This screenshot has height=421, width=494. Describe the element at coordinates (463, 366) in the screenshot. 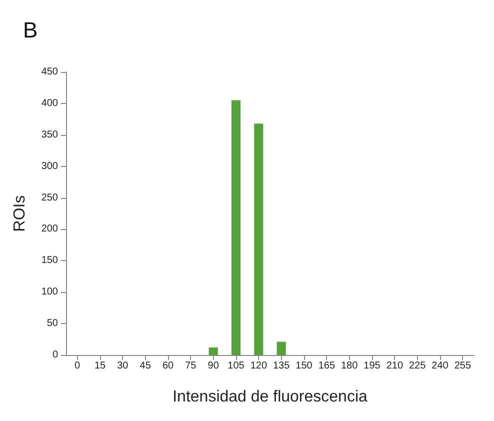

I see `x-tick-label: 255` at that location.